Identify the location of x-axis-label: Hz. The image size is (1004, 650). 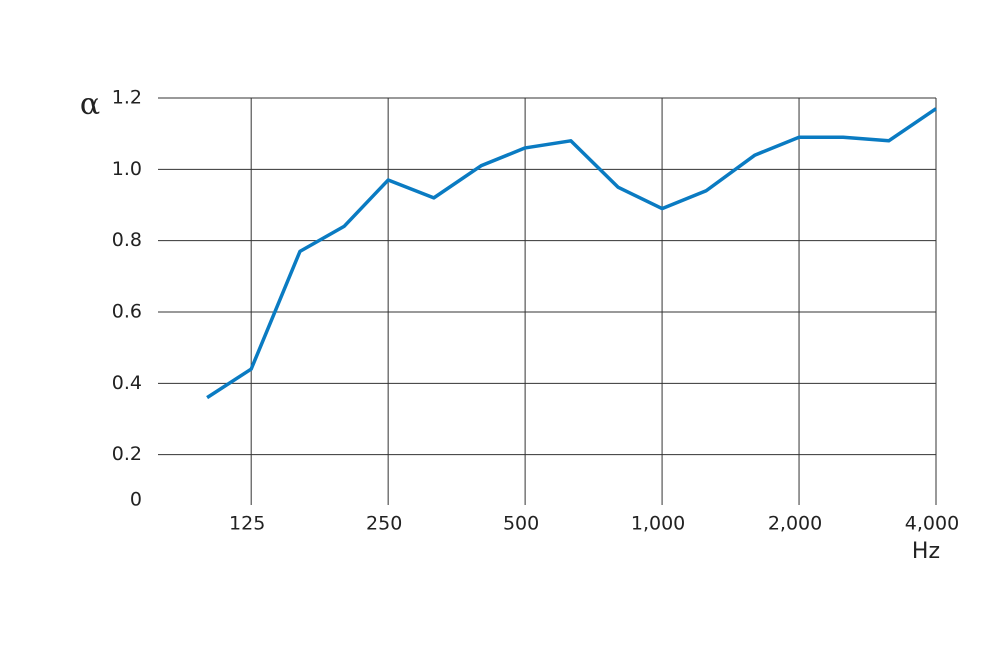
(926, 551).